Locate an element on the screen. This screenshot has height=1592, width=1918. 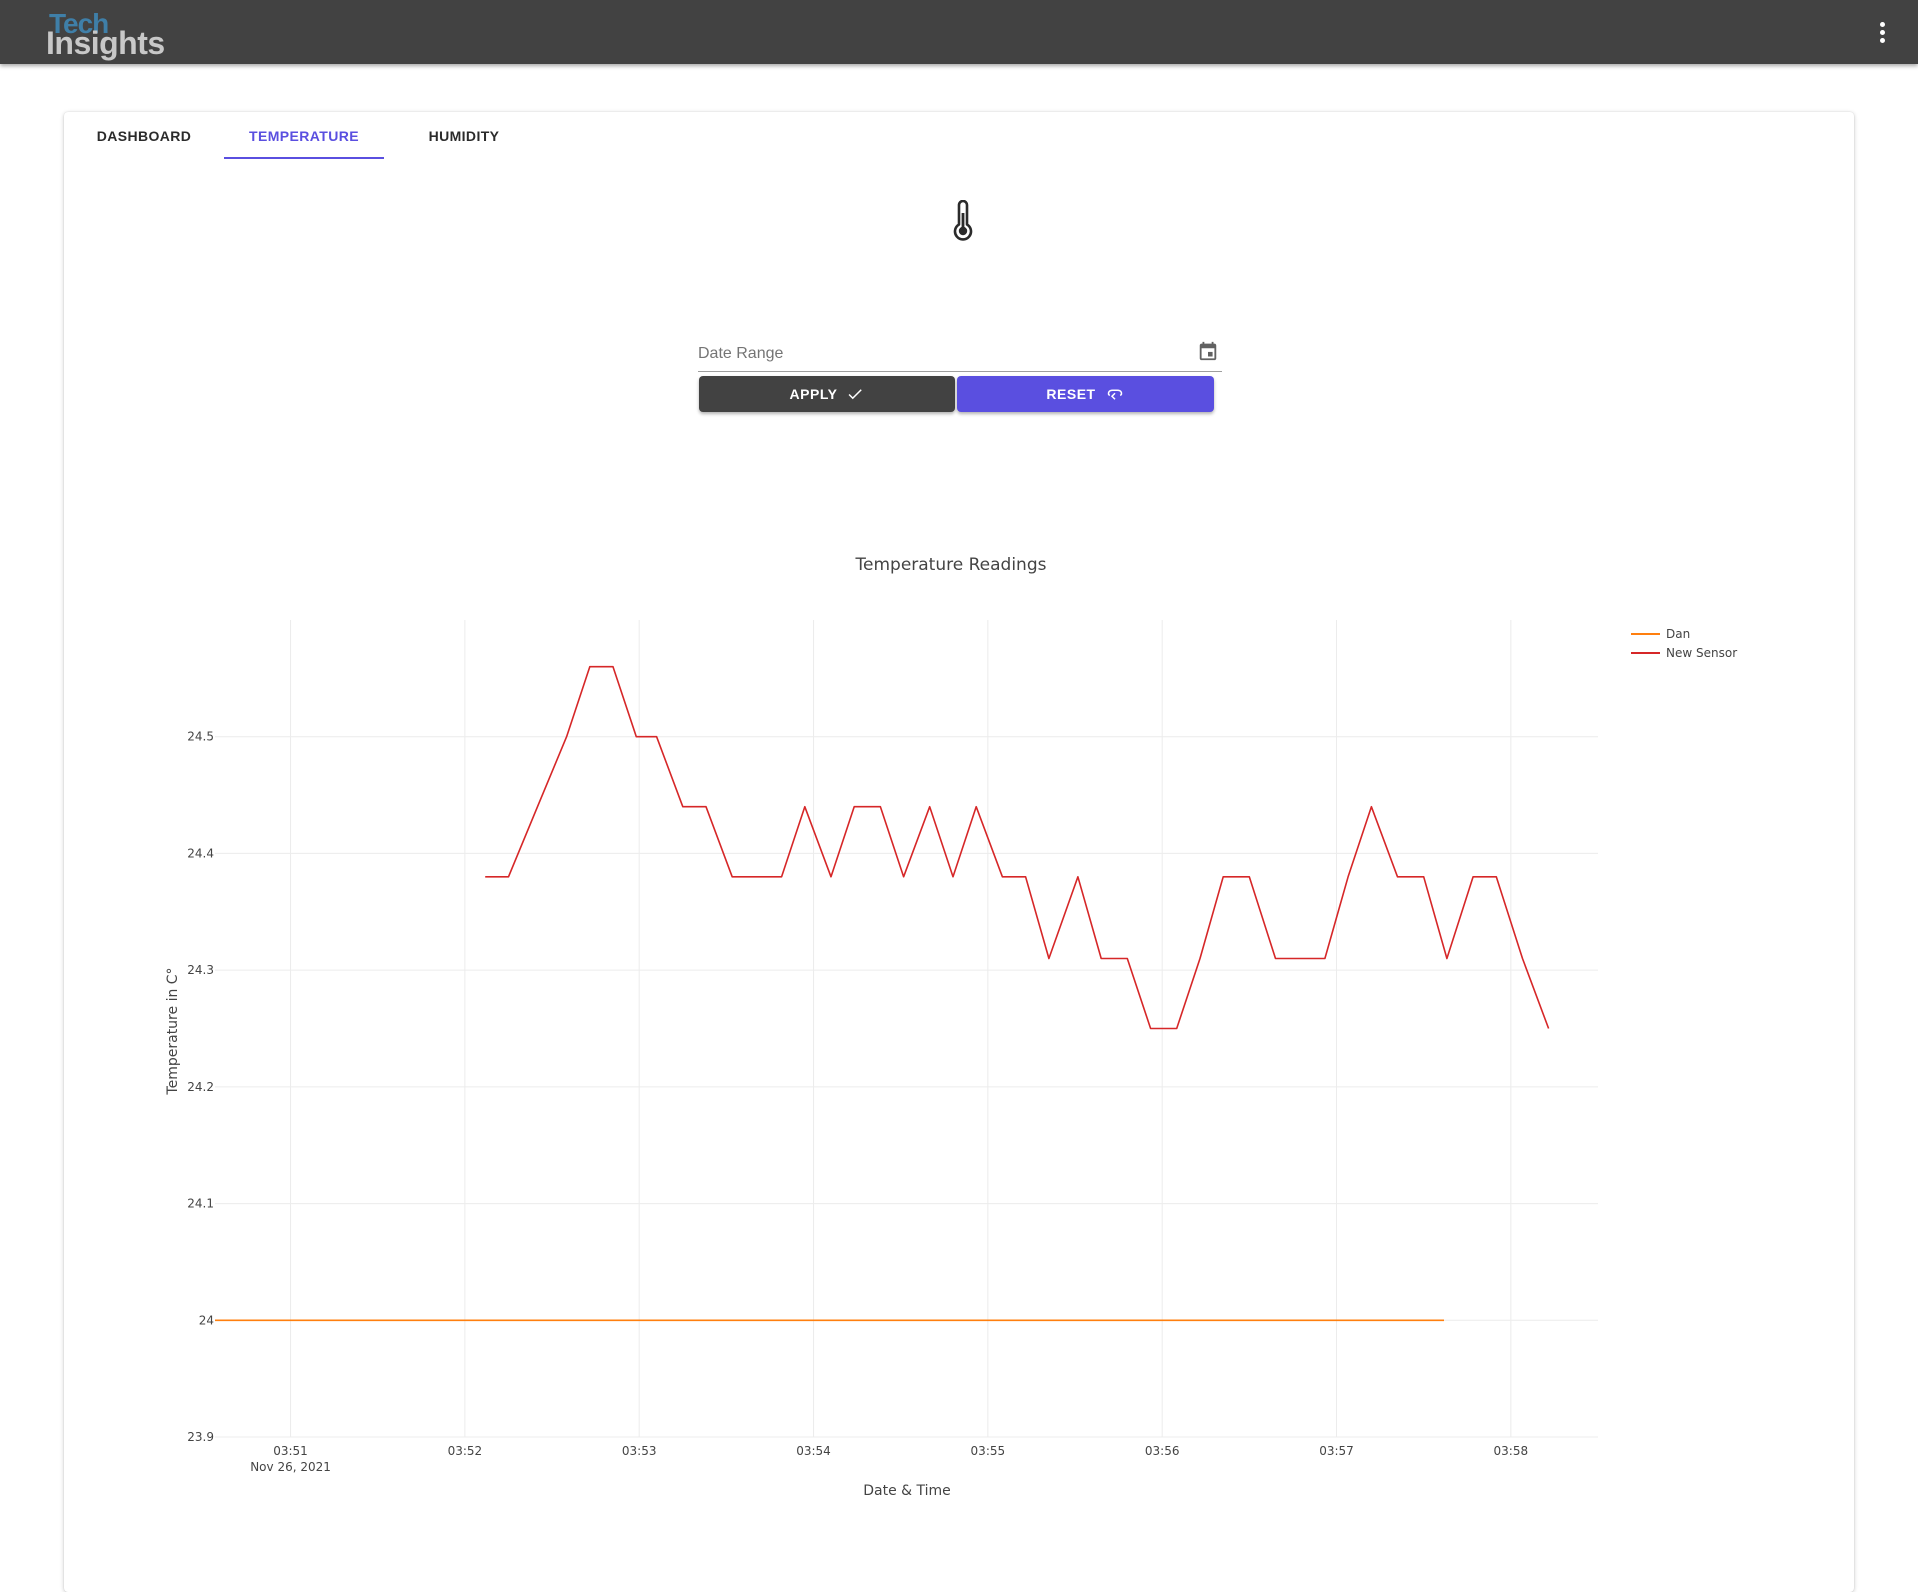
y-axis-label: Temperature in C° is located at coordinates (173, 1031).